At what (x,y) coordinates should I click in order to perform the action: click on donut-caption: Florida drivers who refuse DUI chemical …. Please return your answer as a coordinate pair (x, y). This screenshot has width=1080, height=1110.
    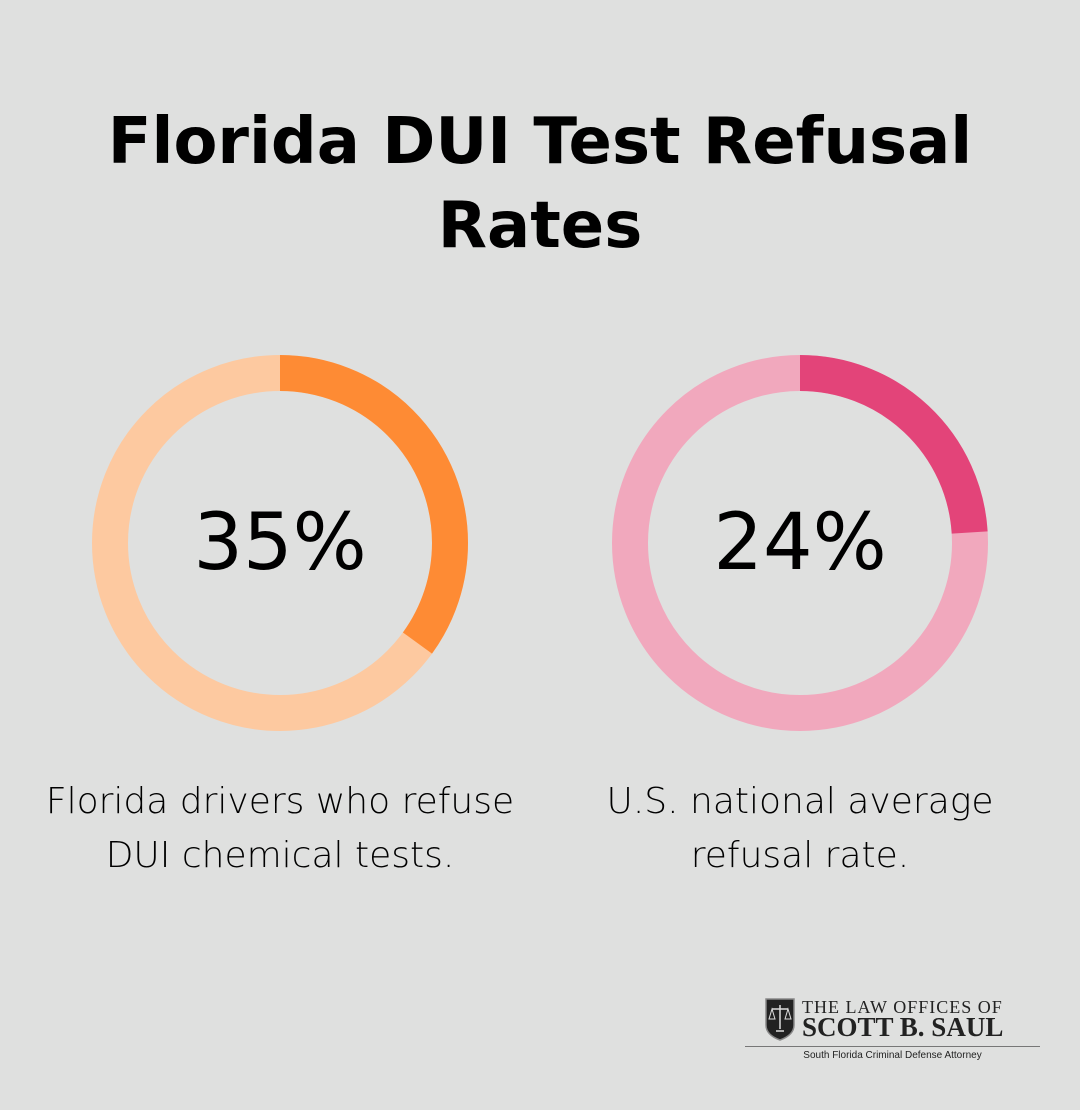
    Looking at the image, I should click on (280, 828).